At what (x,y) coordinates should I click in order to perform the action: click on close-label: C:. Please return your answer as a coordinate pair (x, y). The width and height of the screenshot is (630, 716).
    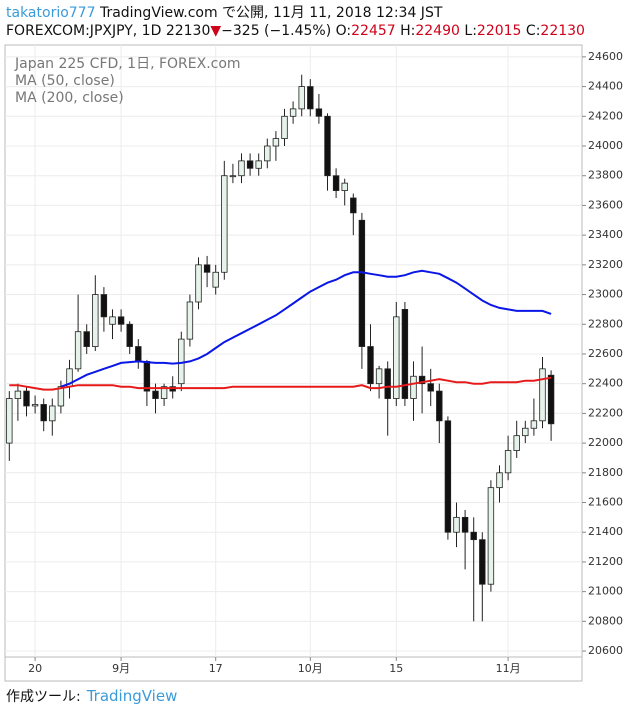
    Looking at the image, I should click on (533, 31).